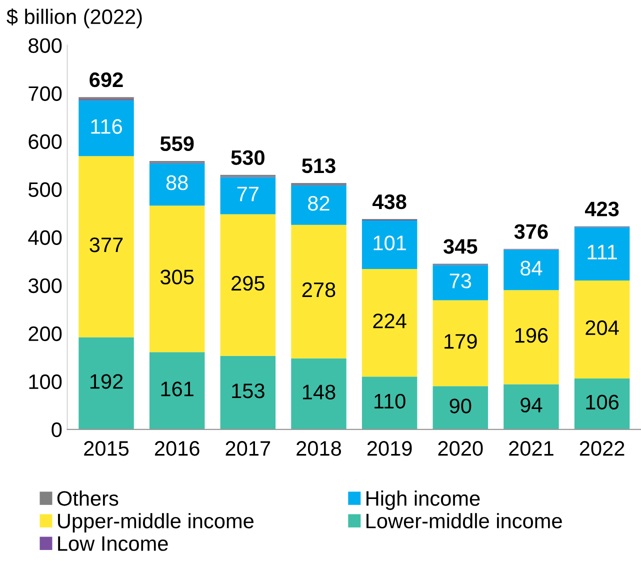  What do you see at coordinates (248, 448) in the screenshot?
I see `x-tick-label: 2017` at bounding box center [248, 448].